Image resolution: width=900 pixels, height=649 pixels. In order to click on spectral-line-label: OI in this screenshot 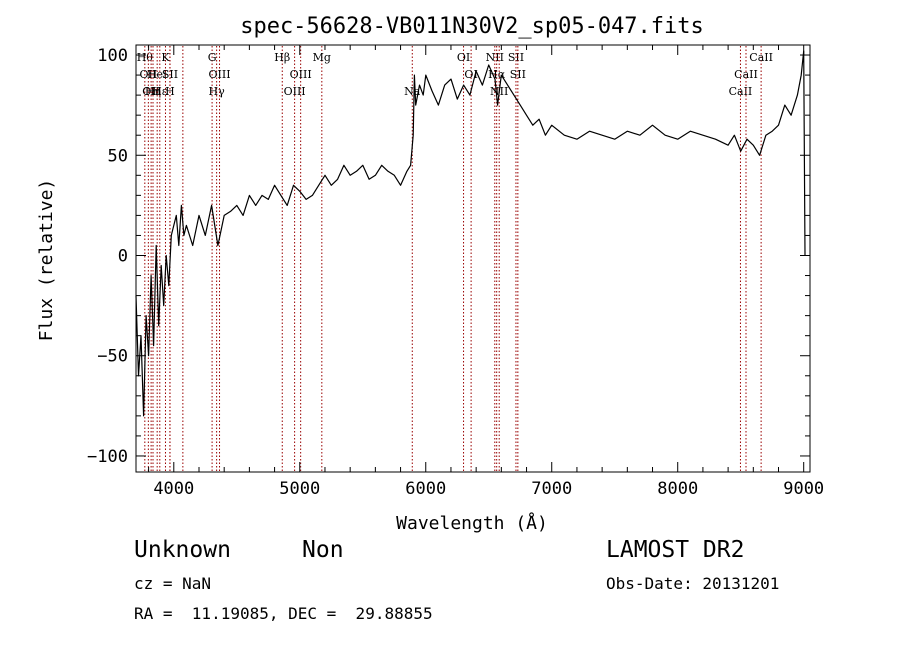, I will do `click(463, 57)`.